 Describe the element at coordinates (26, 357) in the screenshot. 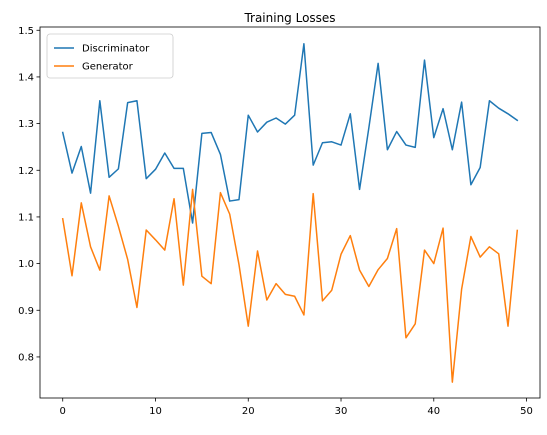

I see `y-tick-label: 0.8` at that location.